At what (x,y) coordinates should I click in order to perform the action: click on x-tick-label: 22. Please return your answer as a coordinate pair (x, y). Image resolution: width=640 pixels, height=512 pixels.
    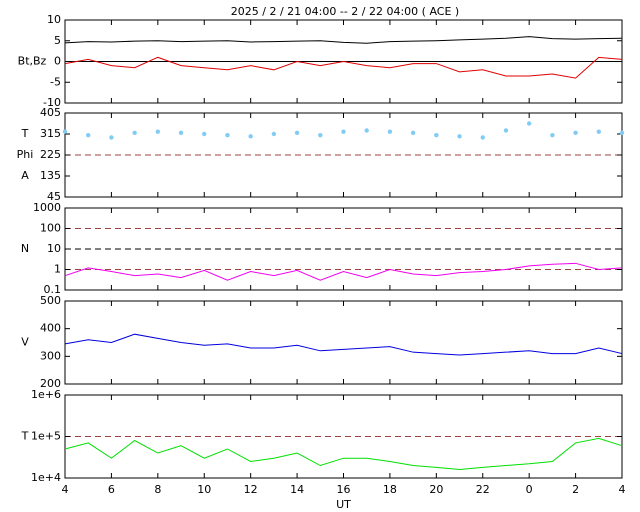
    Looking at the image, I should click on (483, 489).